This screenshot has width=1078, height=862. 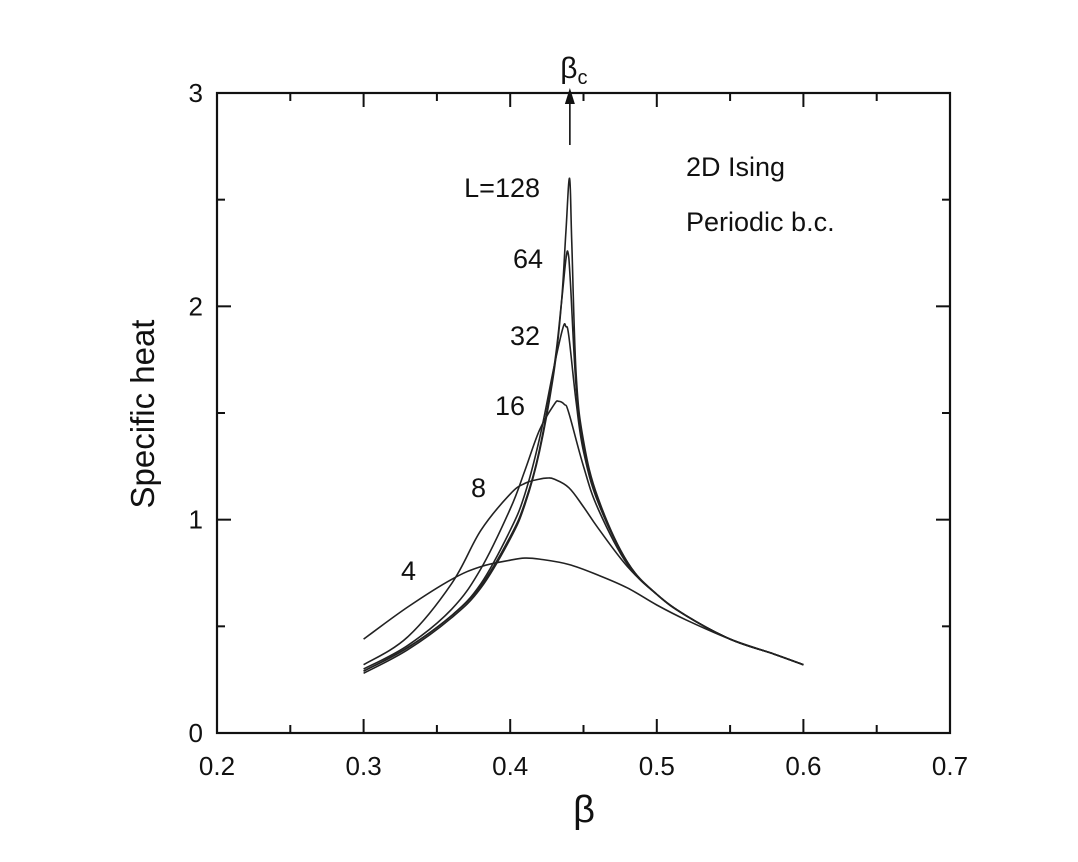 I want to click on y-tick-label: 1, so click(x=196, y=520).